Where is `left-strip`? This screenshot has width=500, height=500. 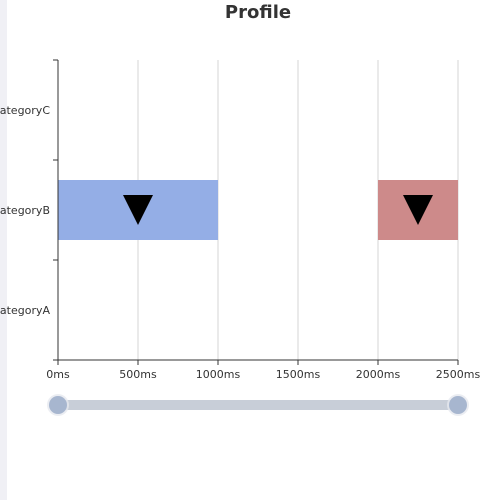
left-strip is located at coordinates (3, 250).